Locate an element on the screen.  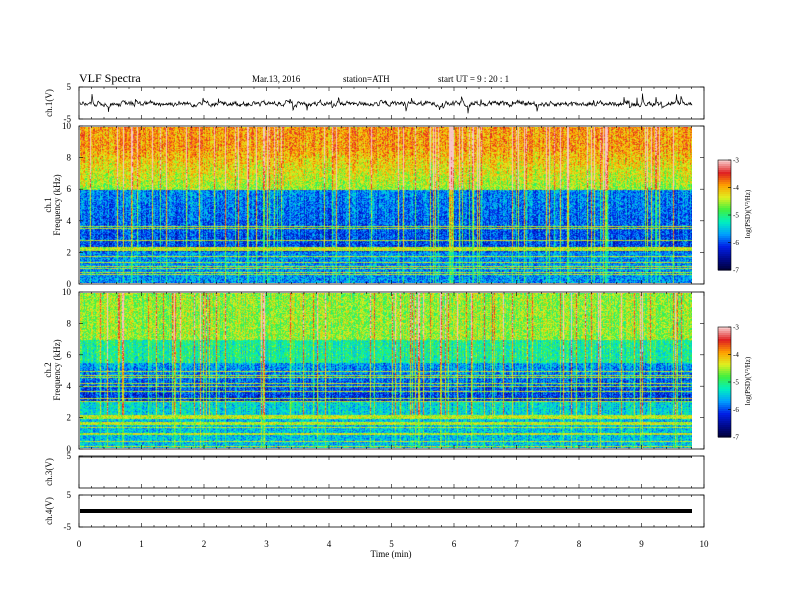
y-tick-label: 5 is located at coordinates (69, 495).